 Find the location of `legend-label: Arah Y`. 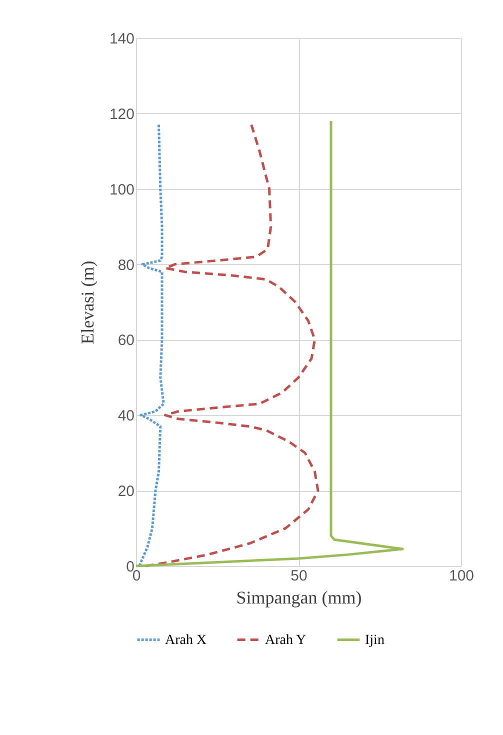

legend-label: Arah Y is located at coordinates (285, 640).